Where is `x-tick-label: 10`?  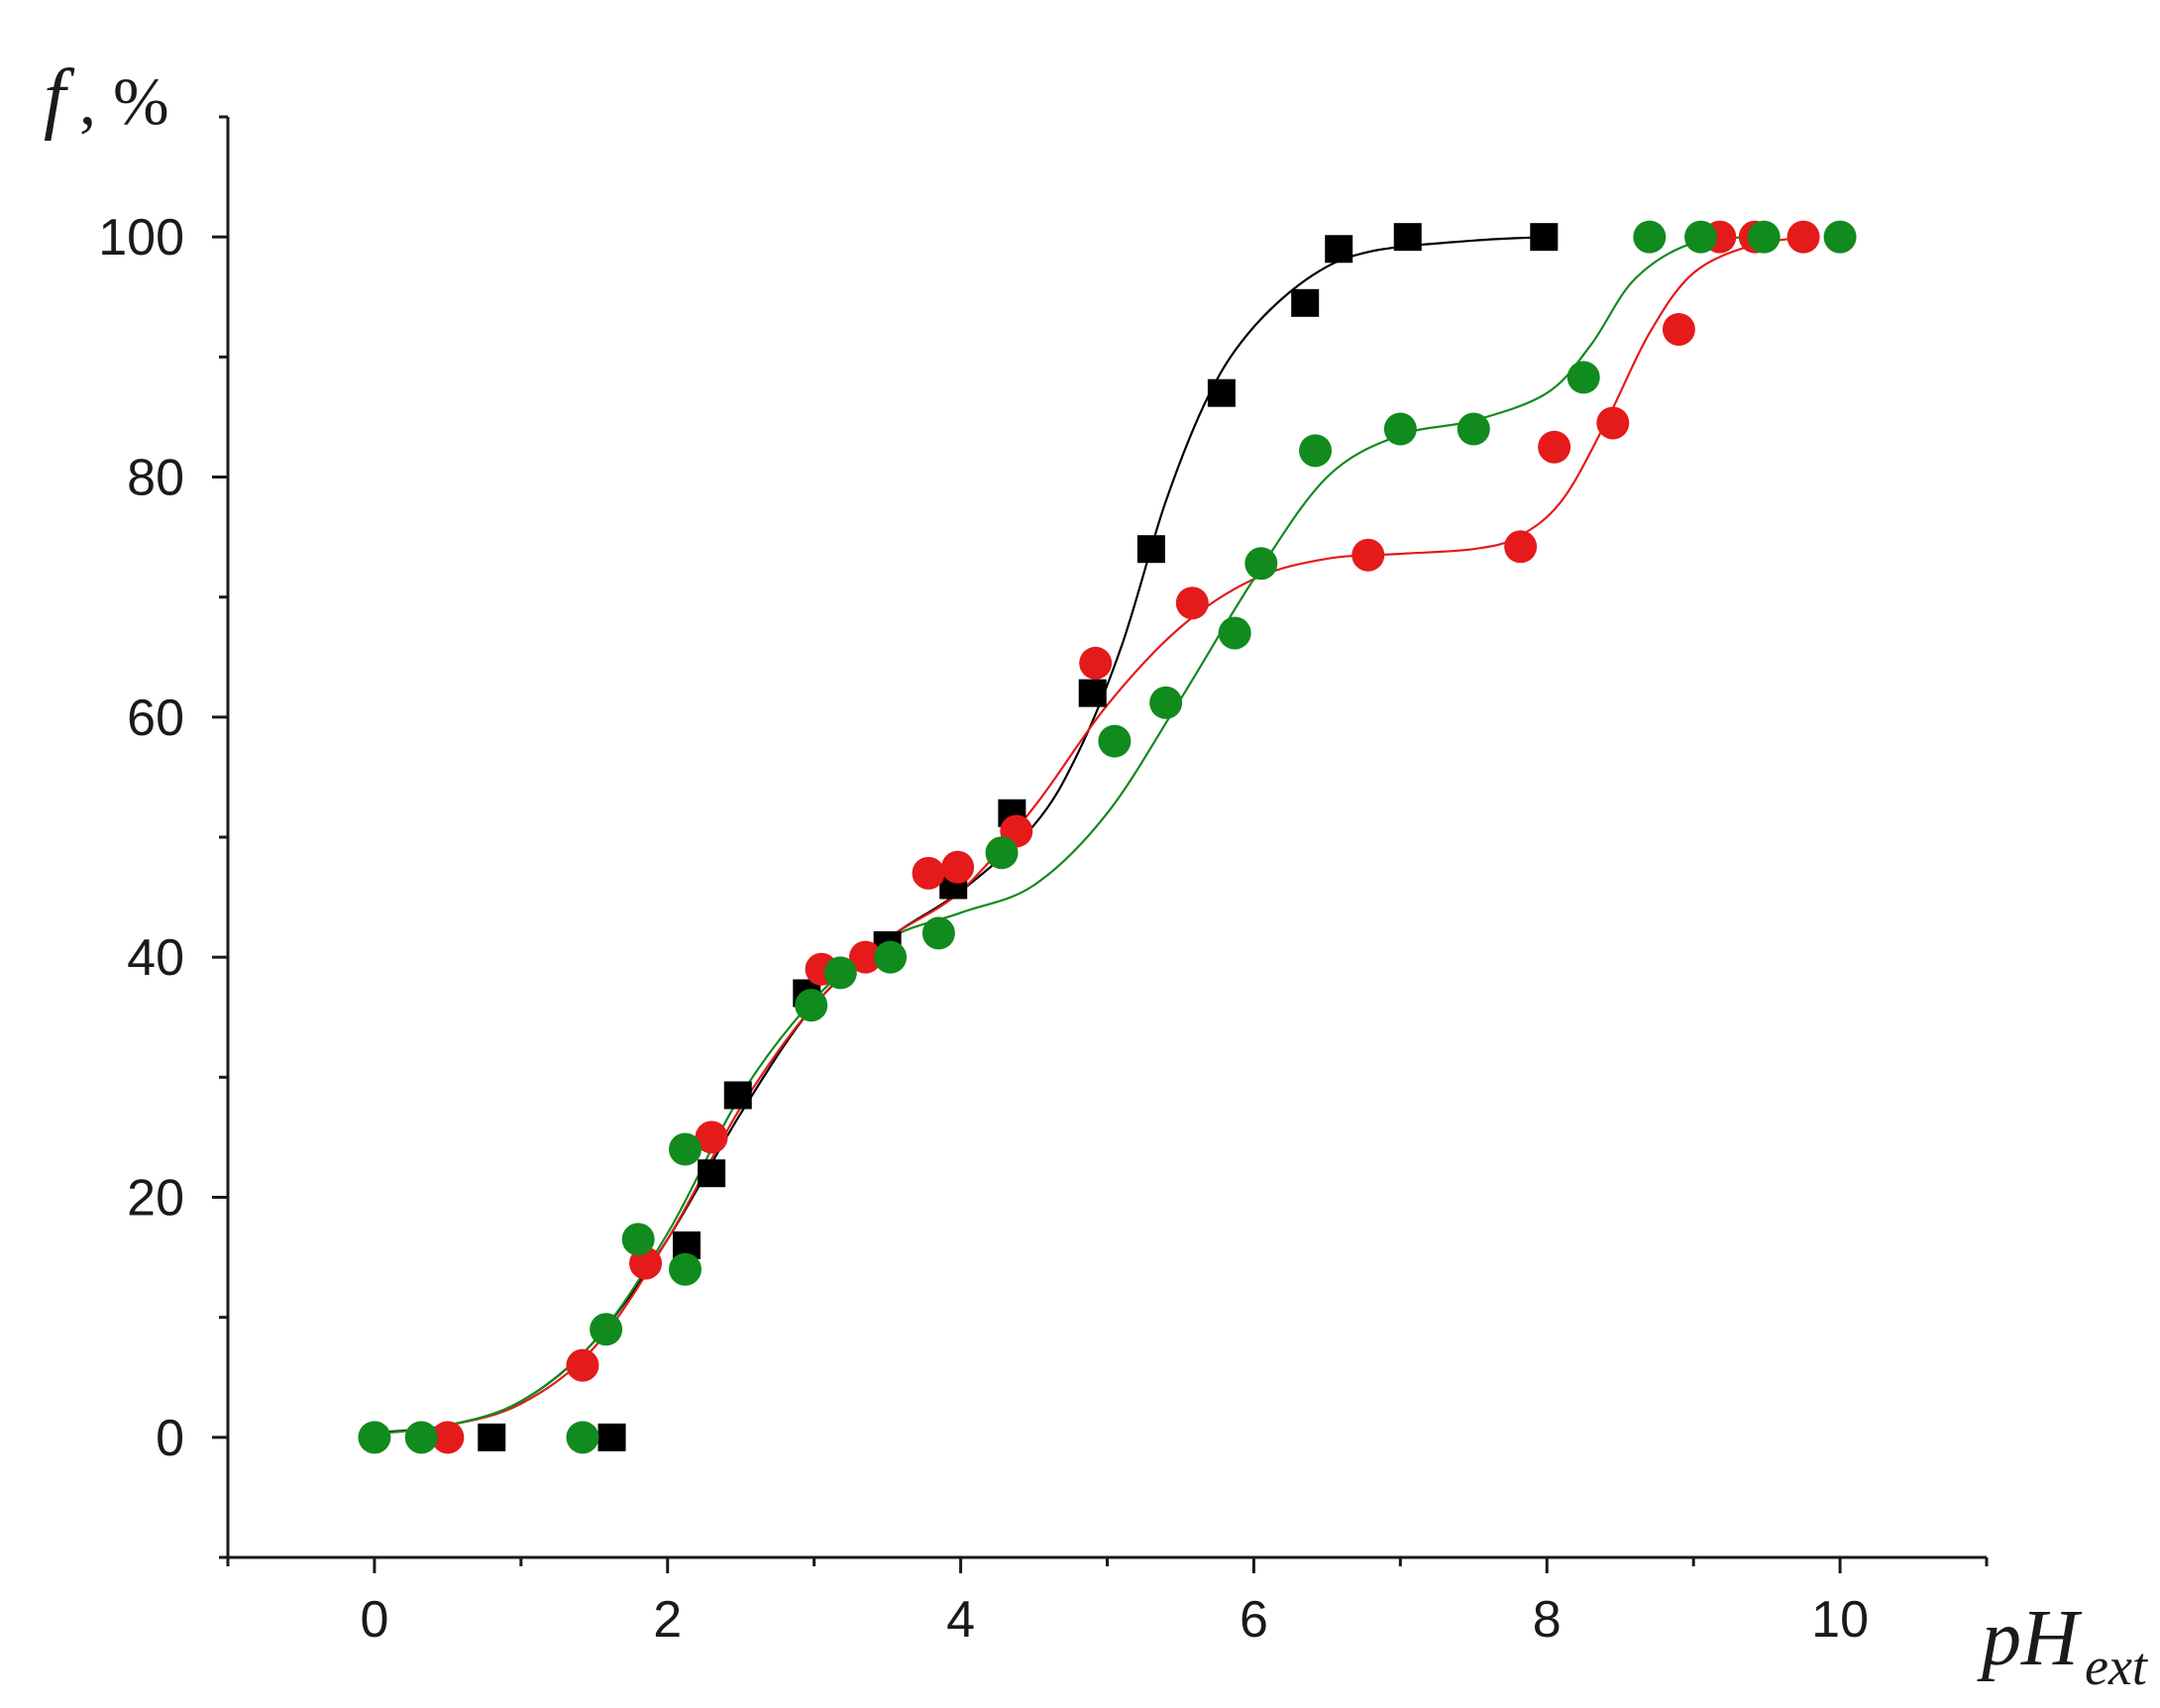
x-tick-label: 10 is located at coordinates (1840, 1620).